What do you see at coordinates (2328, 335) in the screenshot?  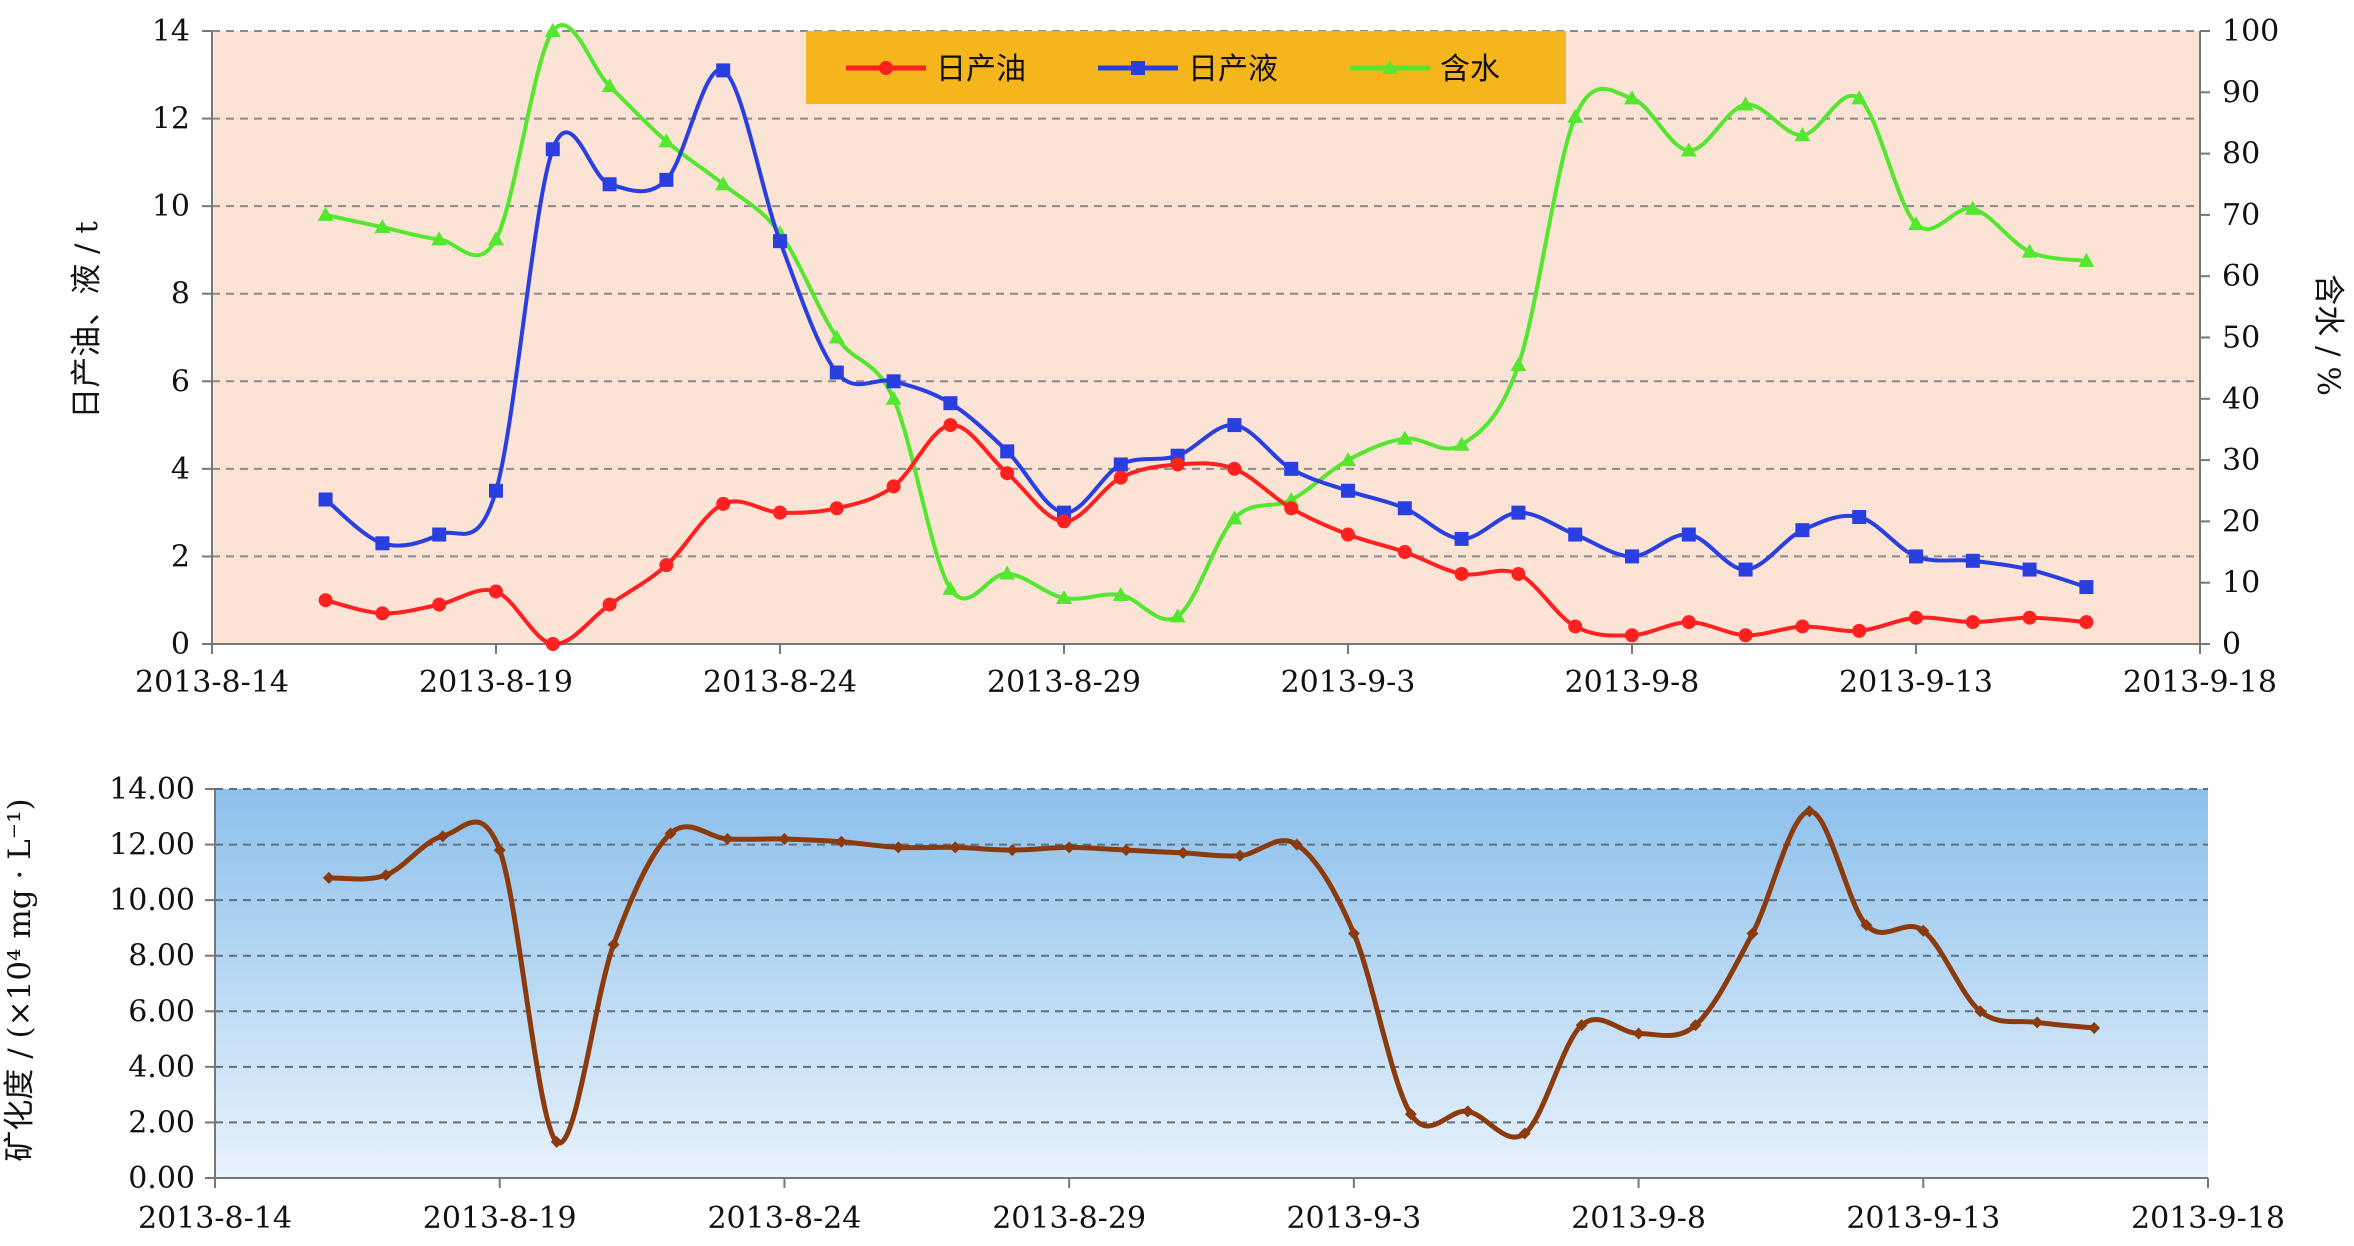 I see `top-y-right-axis-title: 含水 / %` at bounding box center [2328, 335].